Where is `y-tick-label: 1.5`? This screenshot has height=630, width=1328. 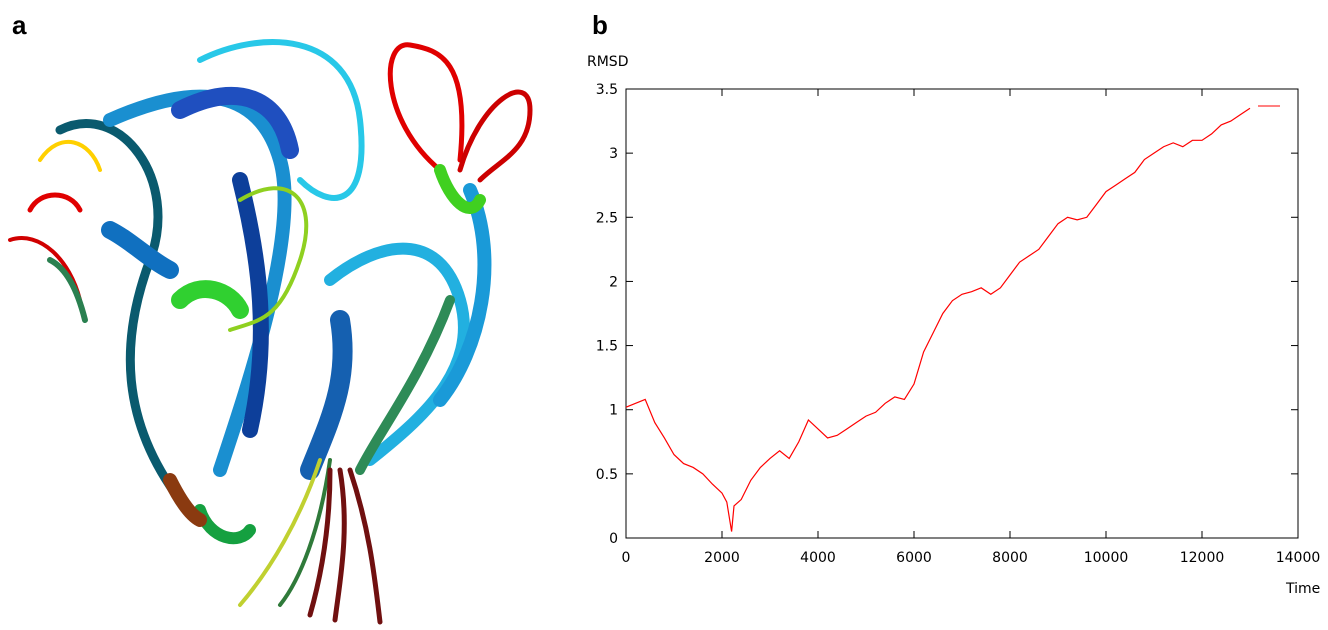
y-tick-label: 1.5 is located at coordinates (607, 347).